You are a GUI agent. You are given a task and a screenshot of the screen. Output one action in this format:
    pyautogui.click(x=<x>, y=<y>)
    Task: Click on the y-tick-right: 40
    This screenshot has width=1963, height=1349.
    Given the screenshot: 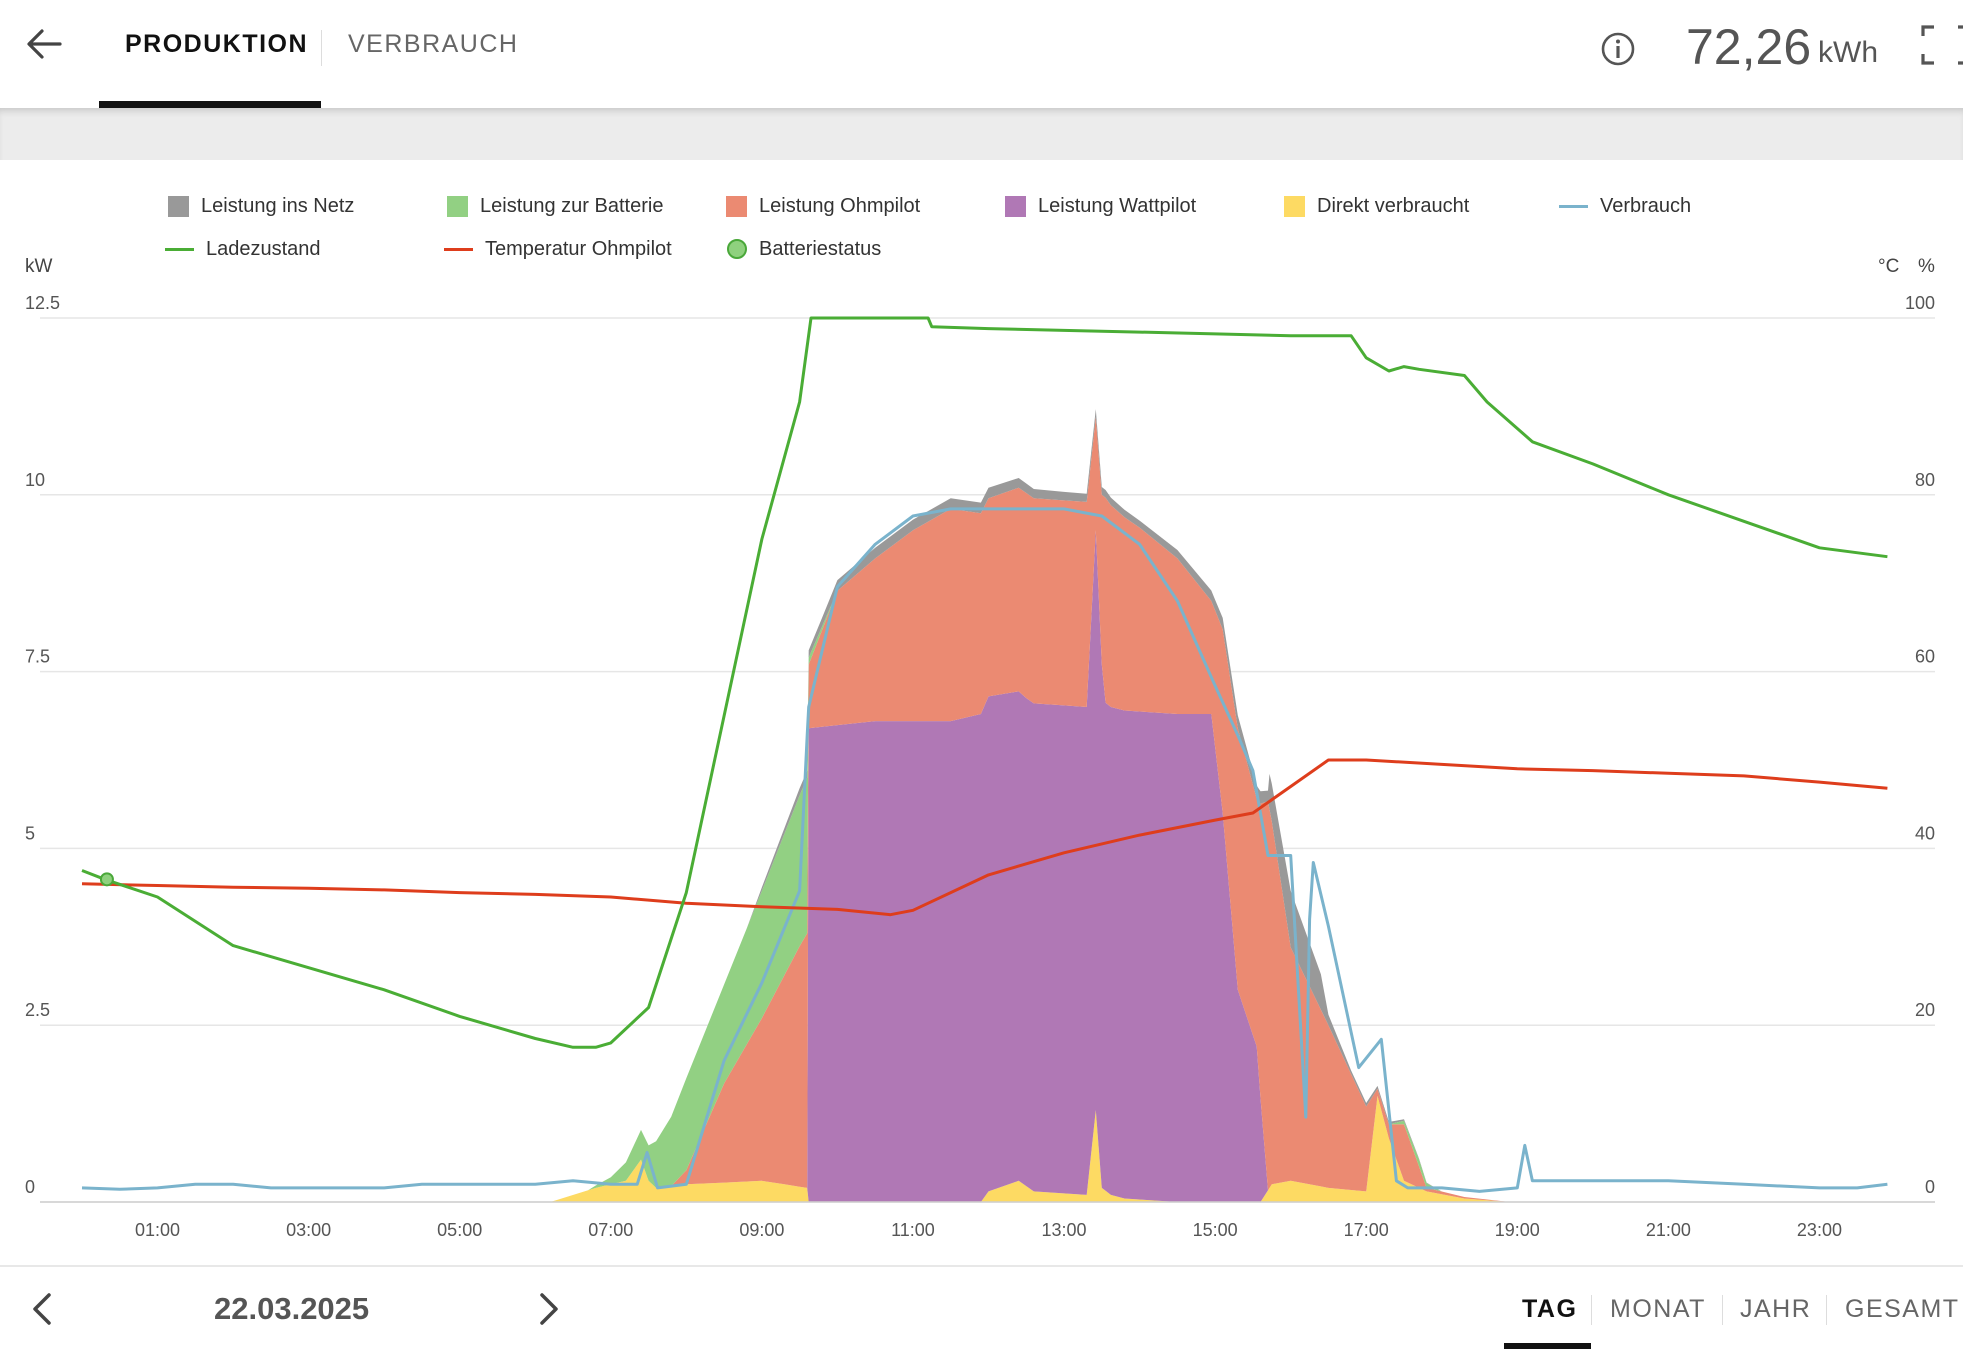 What is the action you would take?
    pyautogui.click(x=1925, y=833)
    